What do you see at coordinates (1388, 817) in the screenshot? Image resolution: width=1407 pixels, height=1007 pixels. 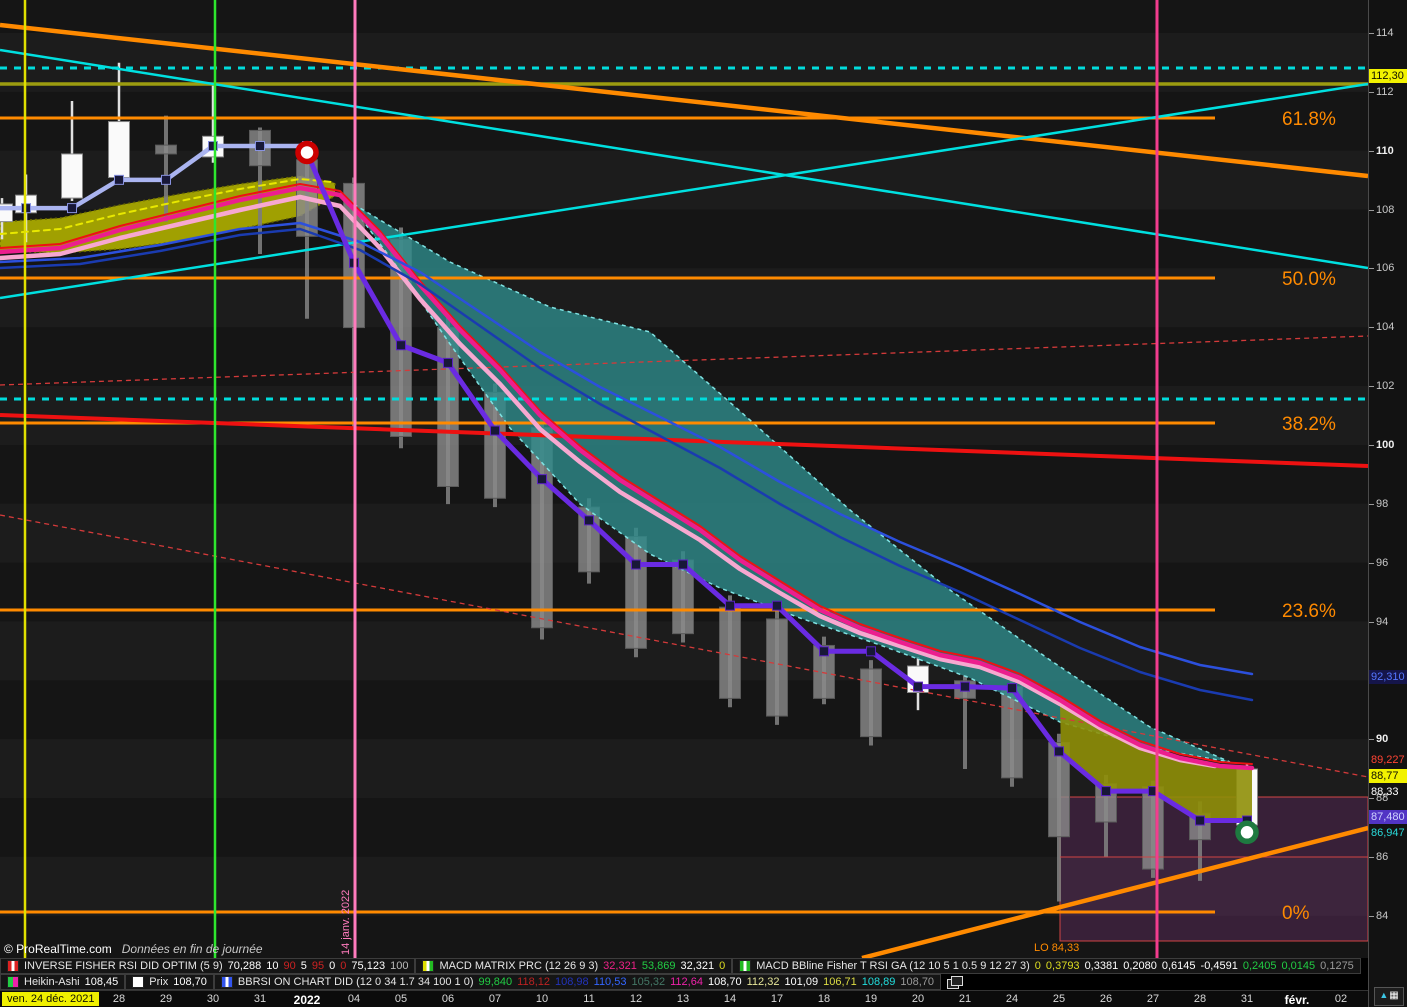 I see `price-tag: 87,480` at bounding box center [1388, 817].